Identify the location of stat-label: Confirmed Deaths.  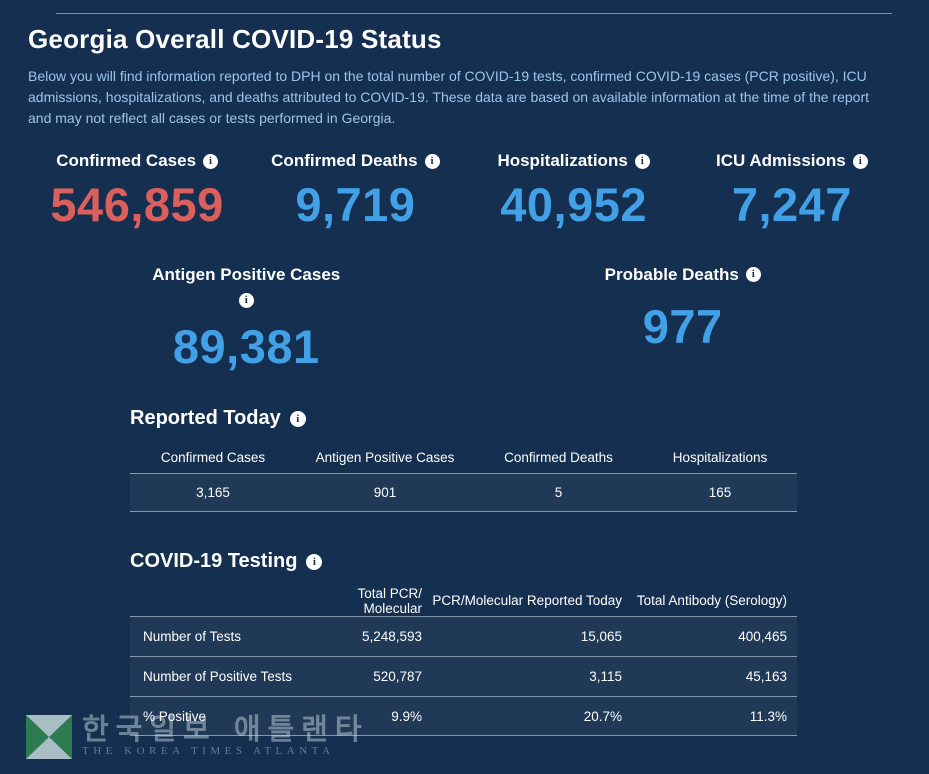
(344, 160).